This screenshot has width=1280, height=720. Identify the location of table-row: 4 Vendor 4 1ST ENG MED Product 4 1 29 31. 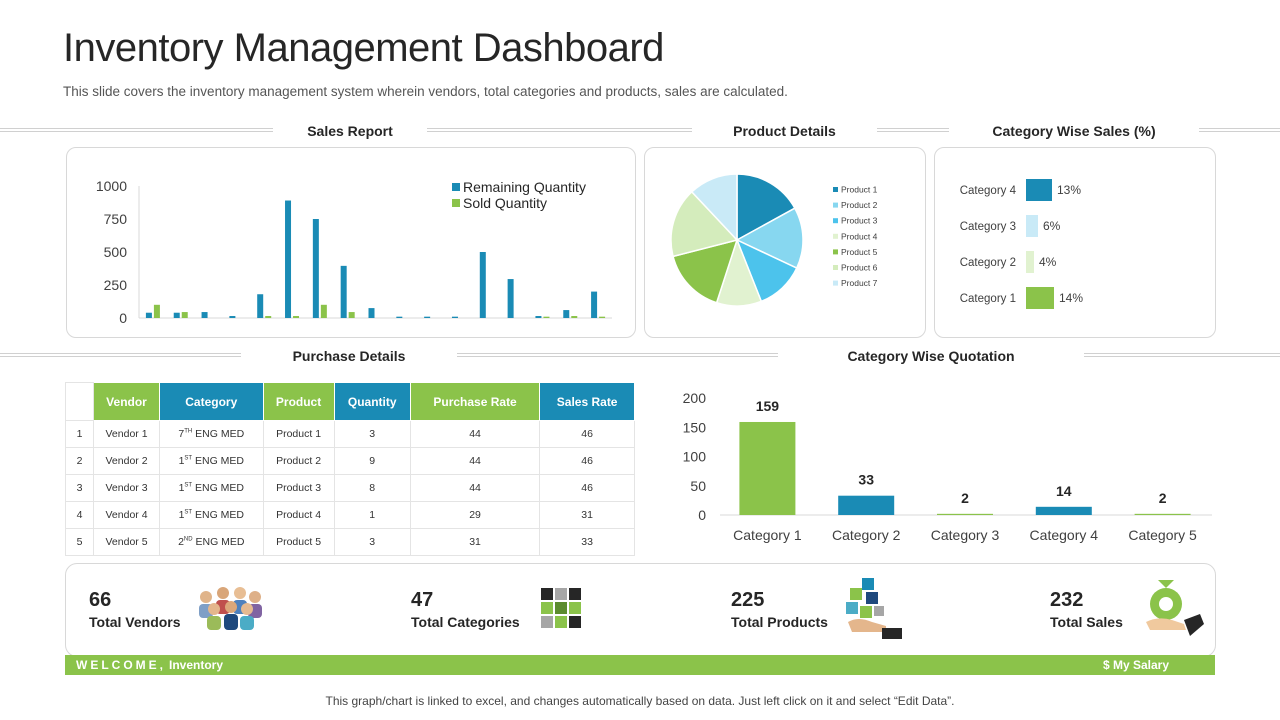
(350, 515).